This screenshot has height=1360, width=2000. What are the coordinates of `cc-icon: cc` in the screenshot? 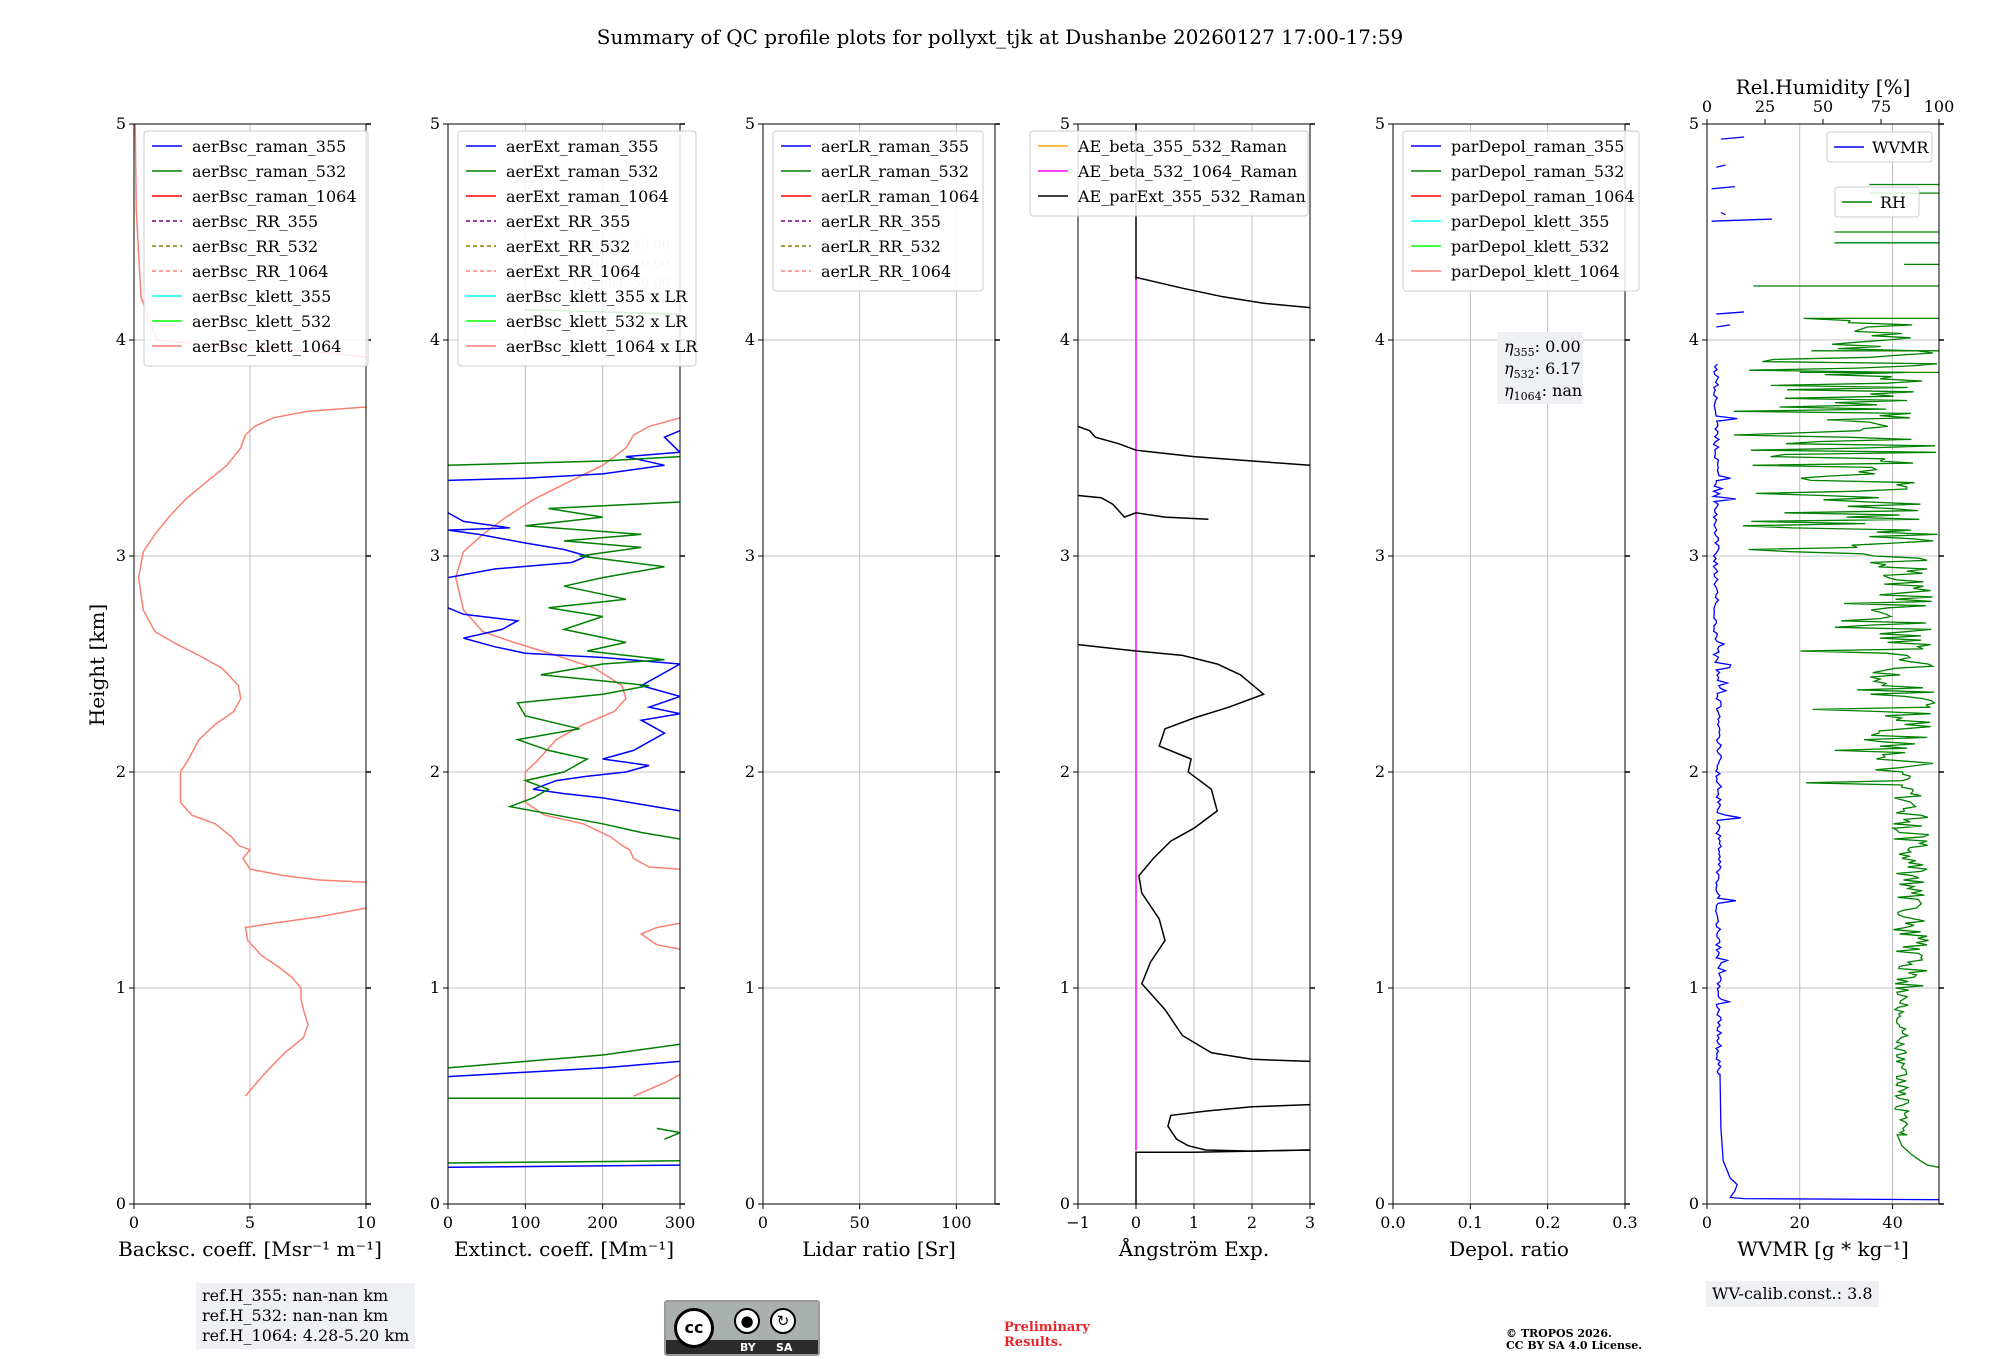 It's located at (694, 1328).